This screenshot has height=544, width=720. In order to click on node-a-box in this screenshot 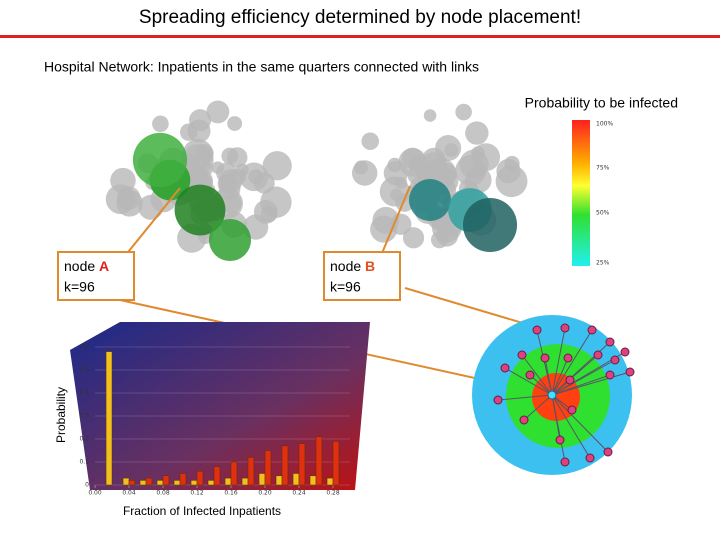, I will do `click(96, 276)`.